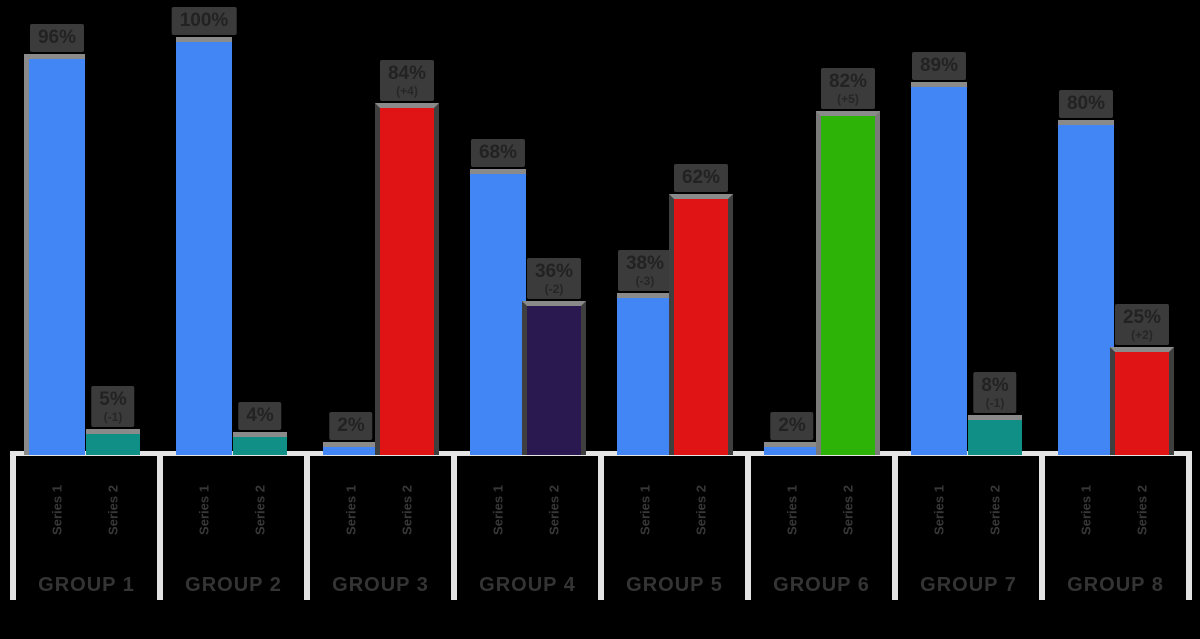  What do you see at coordinates (1086, 103) in the screenshot?
I see `bar-value-label: 80%` at bounding box center [1086, 103].